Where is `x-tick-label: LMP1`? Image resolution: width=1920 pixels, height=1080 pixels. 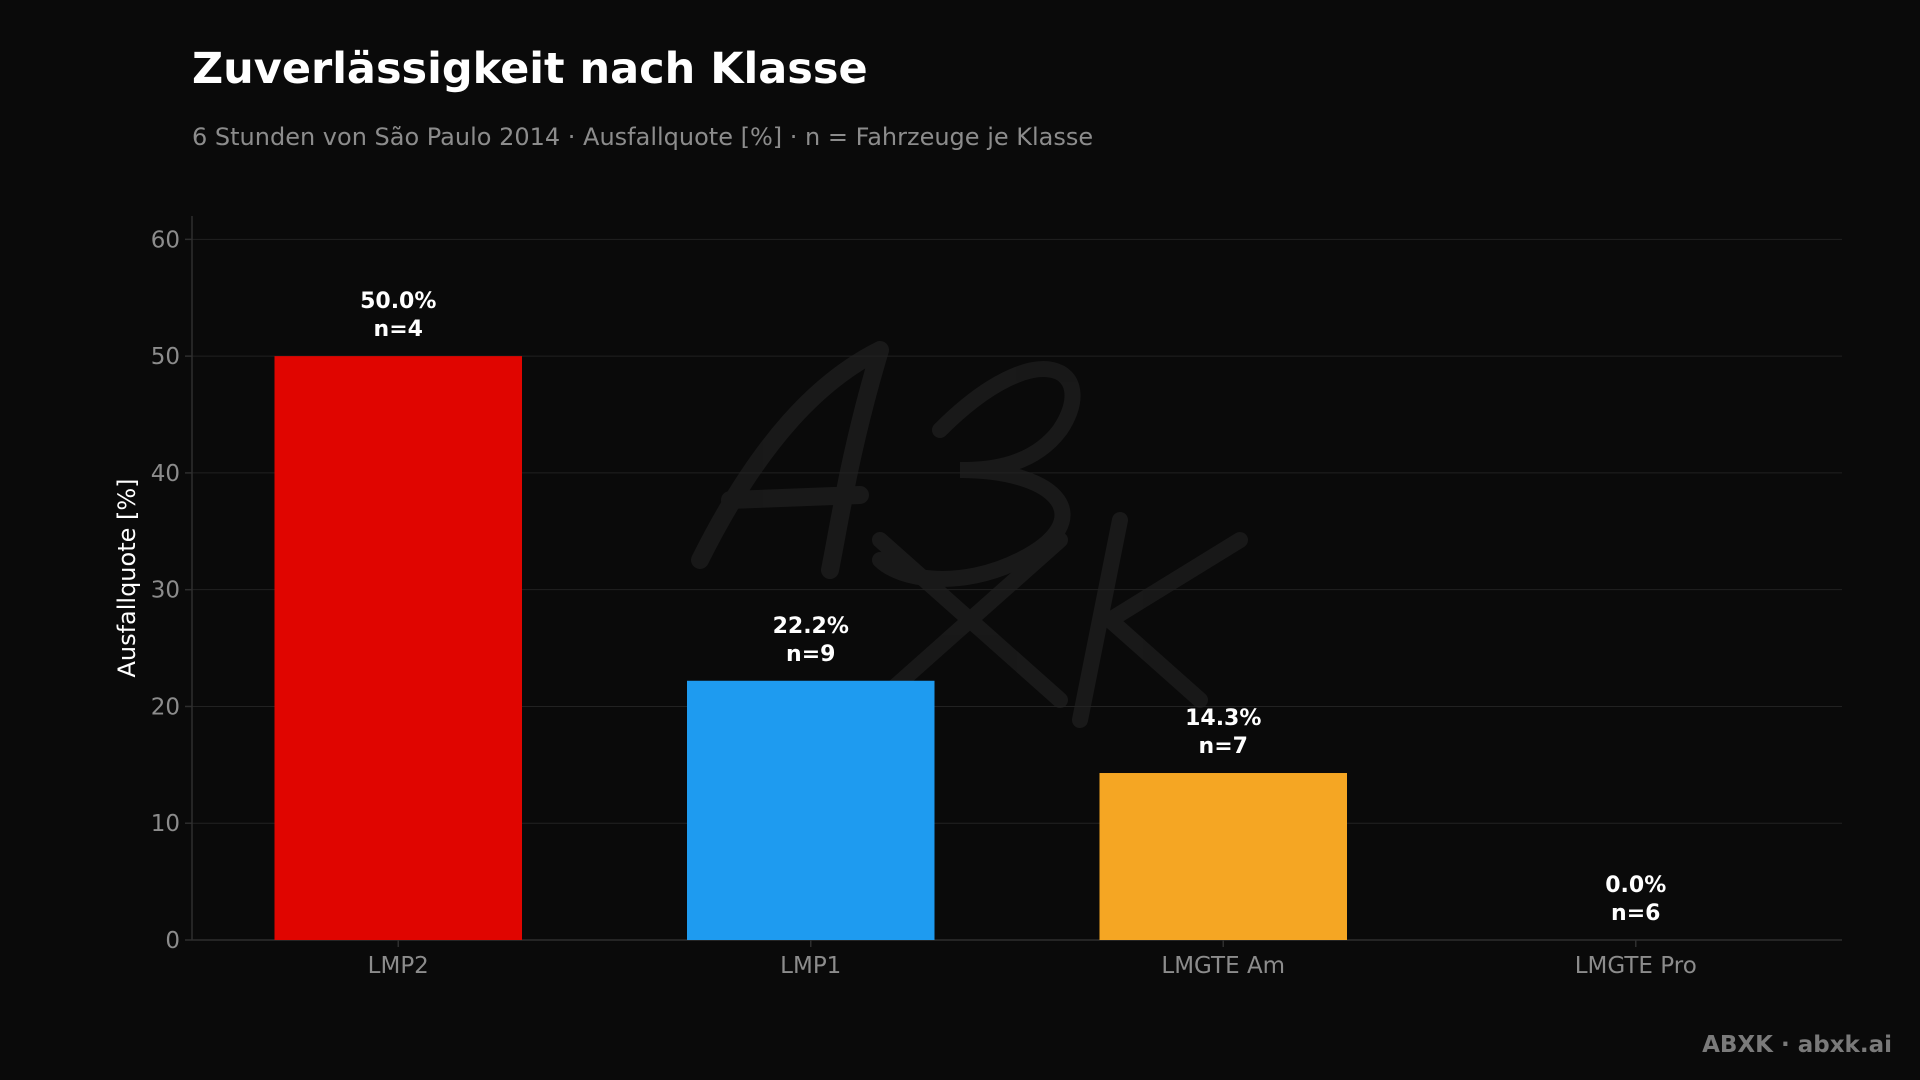 x-tick-label: LMP1 is located at coordinates (810, 966).